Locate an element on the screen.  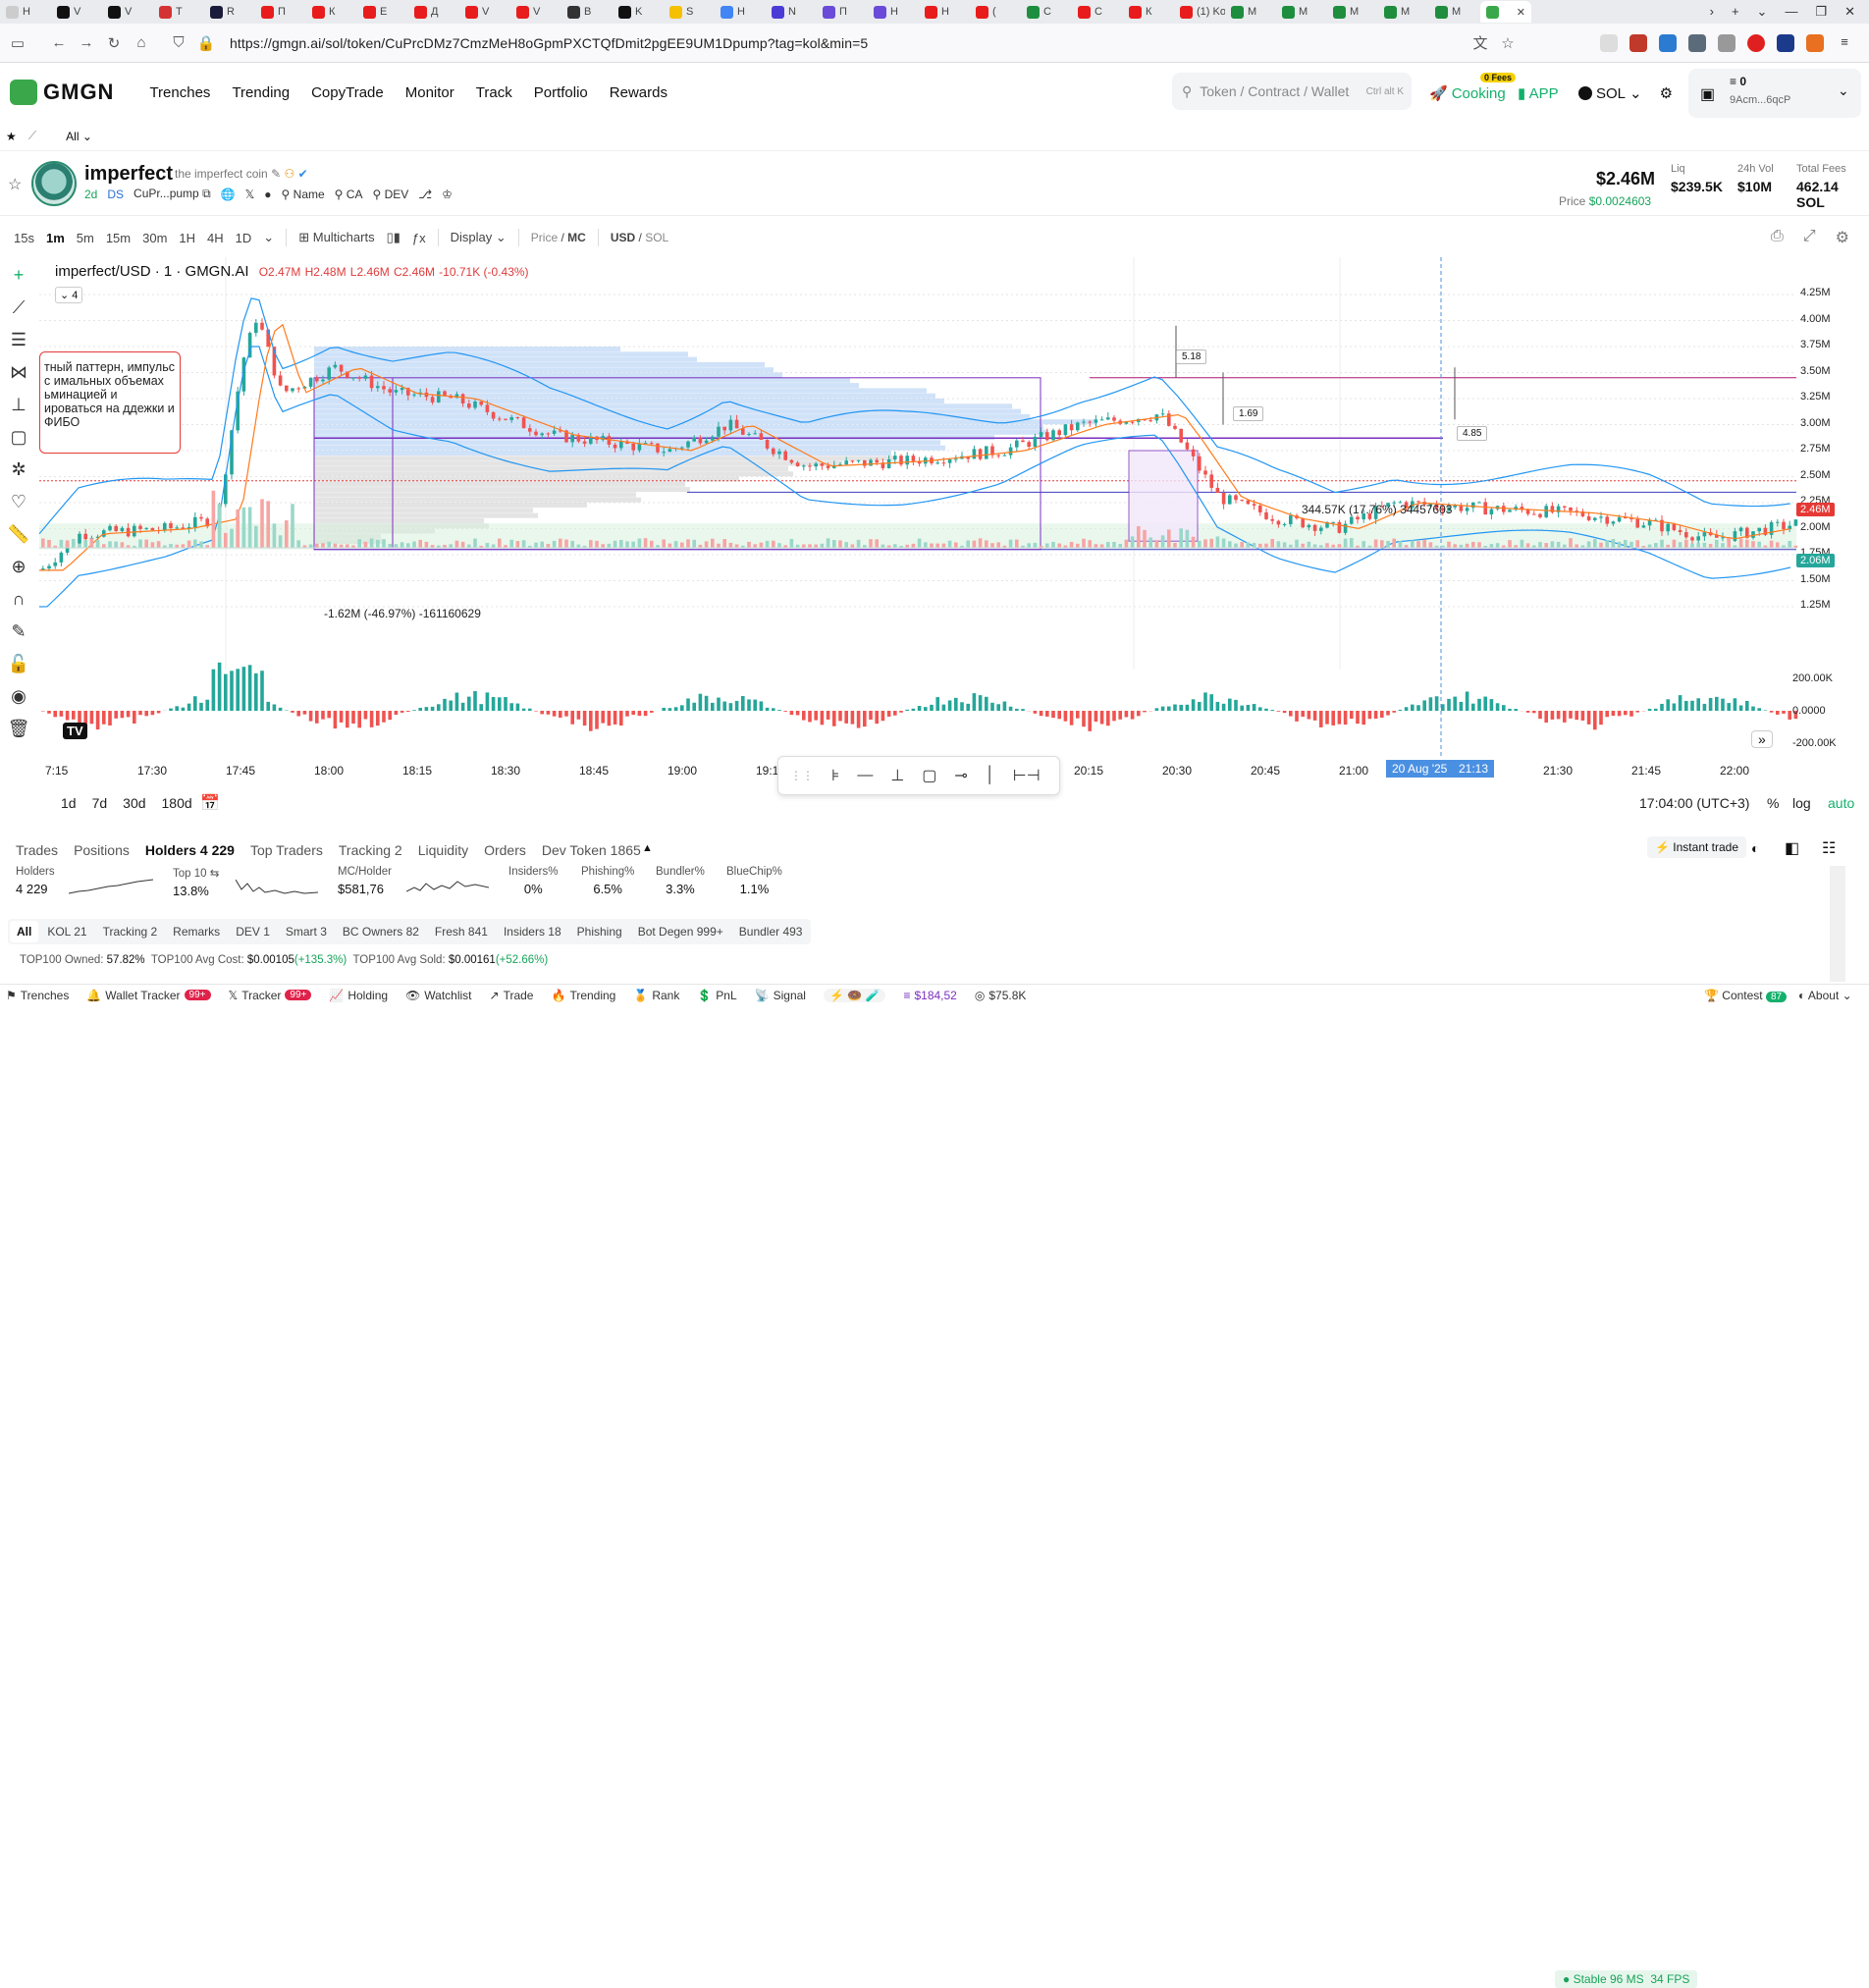
tabs-scroll-icon: › is located at coordinates (1712, 12).